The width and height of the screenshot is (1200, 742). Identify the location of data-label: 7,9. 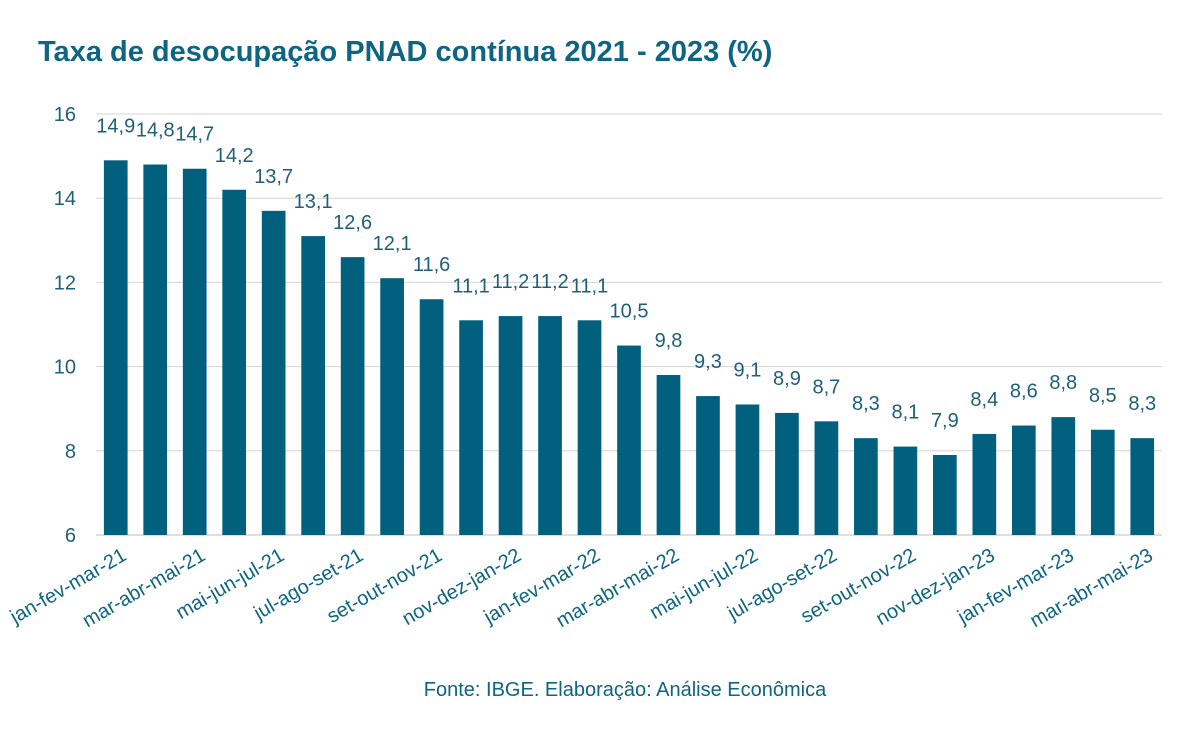
(945, 421).